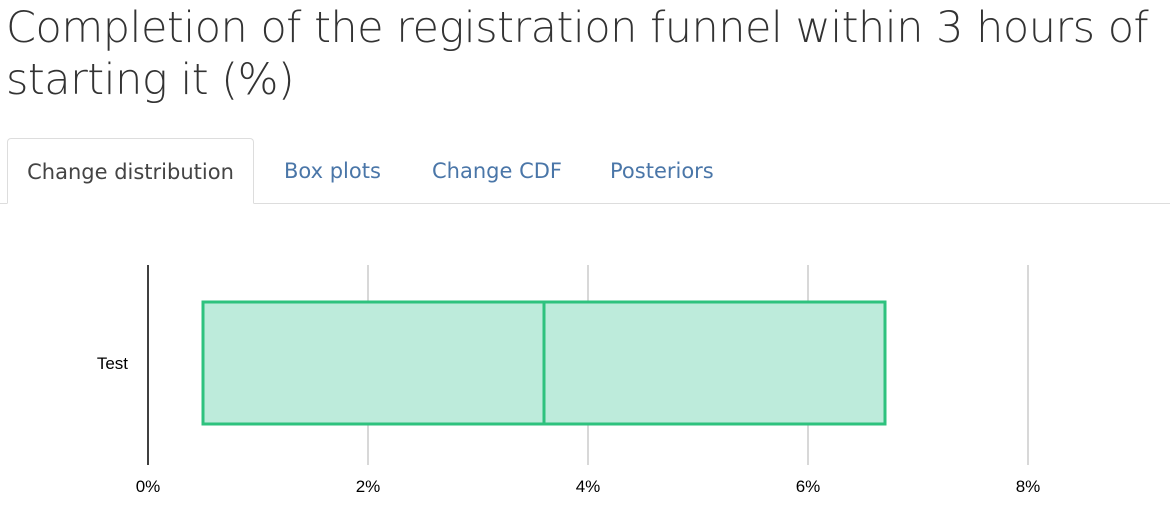  I want to click on x-tick-label: 0%, so click(148, 486).